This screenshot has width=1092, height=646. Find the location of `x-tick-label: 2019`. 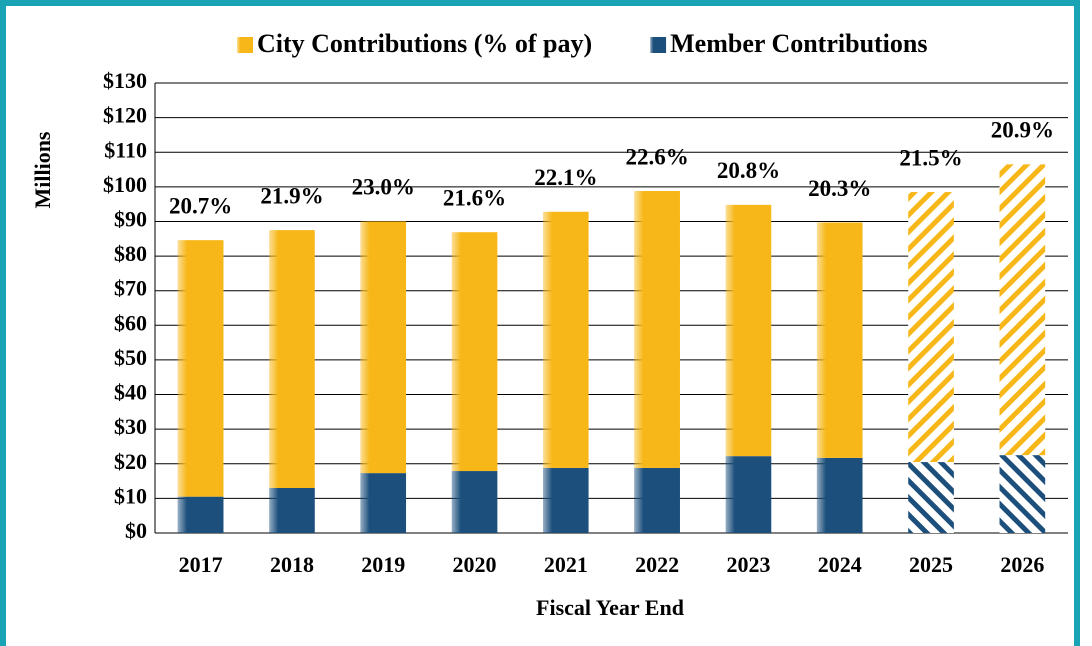

x-tick-label: 2019 is located at coordinates (383, 564).